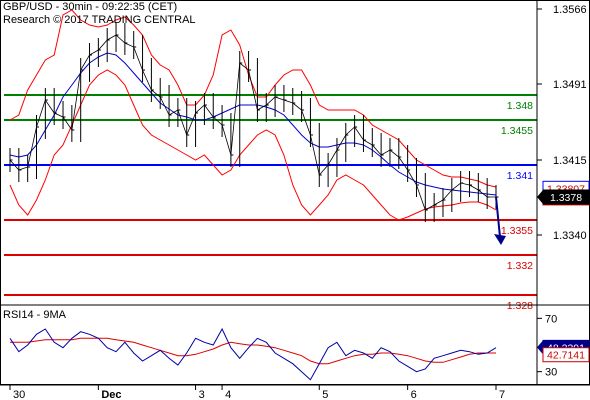 This screenshot has width=590, height=400. Describe the element at coordinates (517, 231) in the screenshot. I see `level-label-3: 1.3355` at that location.